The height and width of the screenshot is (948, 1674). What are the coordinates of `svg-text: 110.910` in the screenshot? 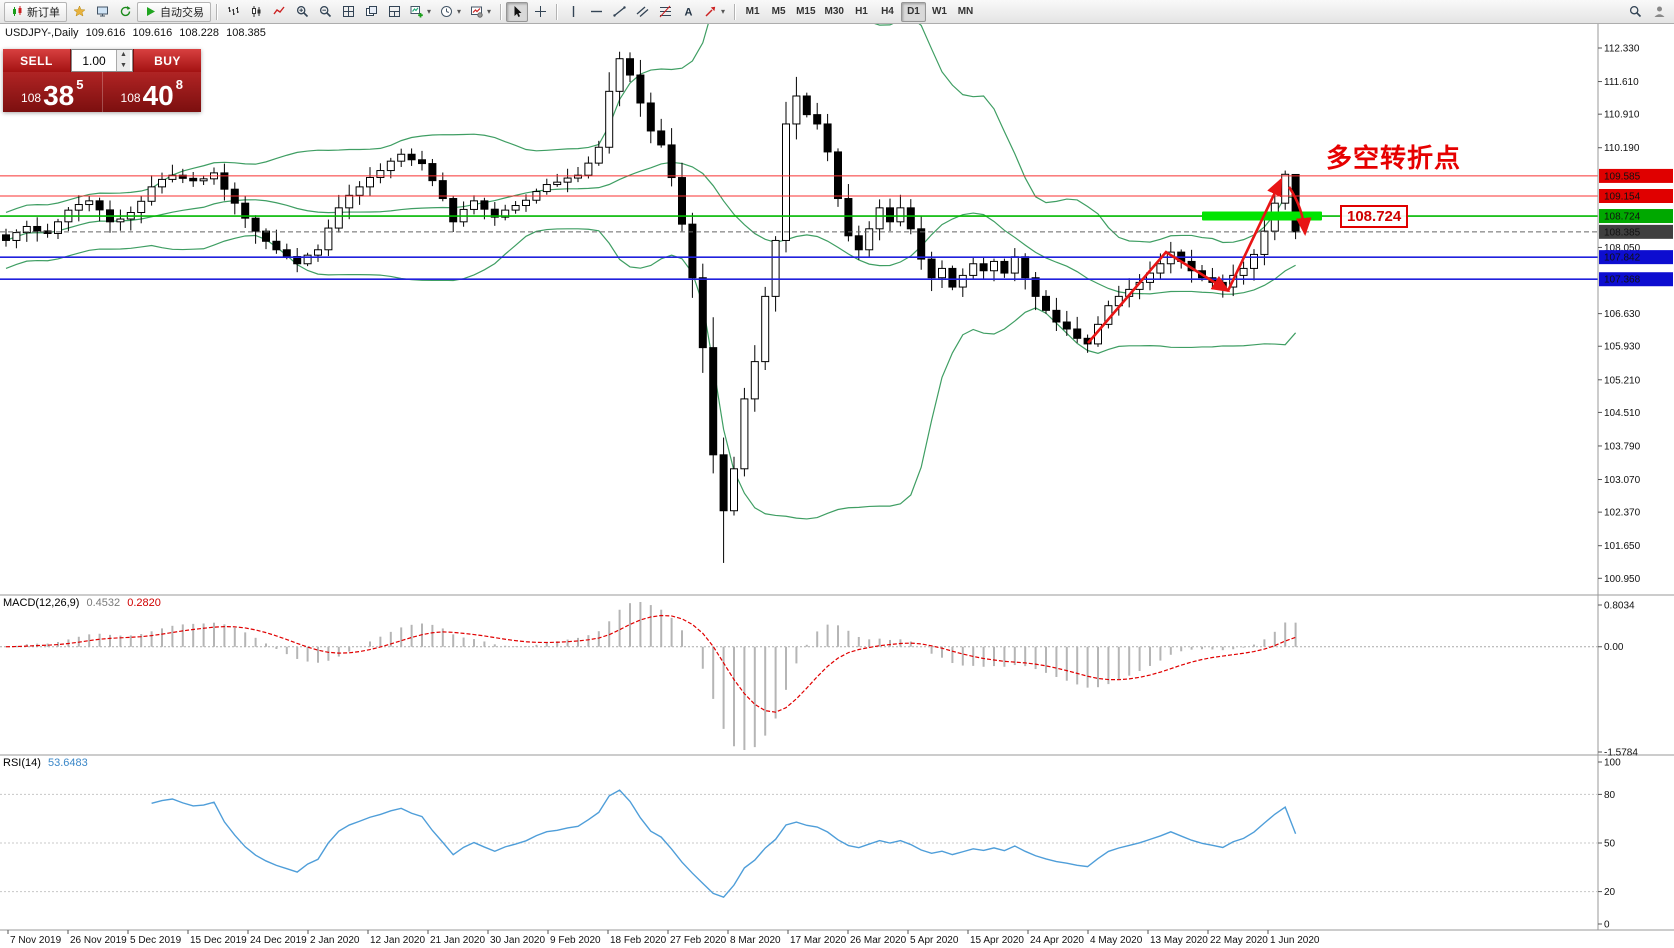 It's located at (1622, 115).